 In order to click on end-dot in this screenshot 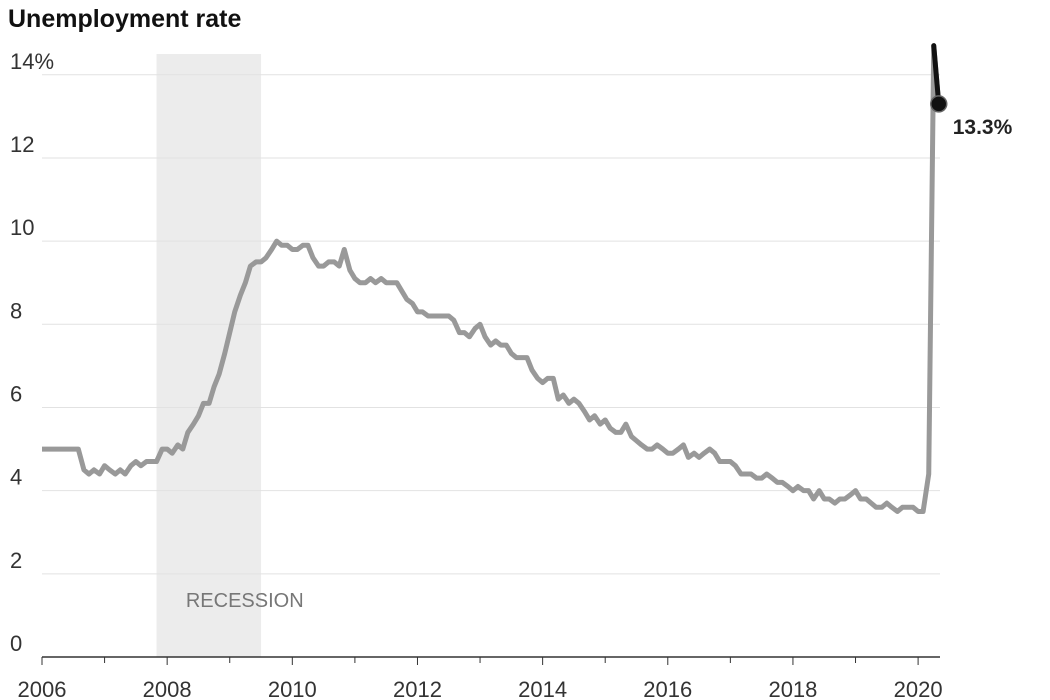, I will do `click(938, 104)`.